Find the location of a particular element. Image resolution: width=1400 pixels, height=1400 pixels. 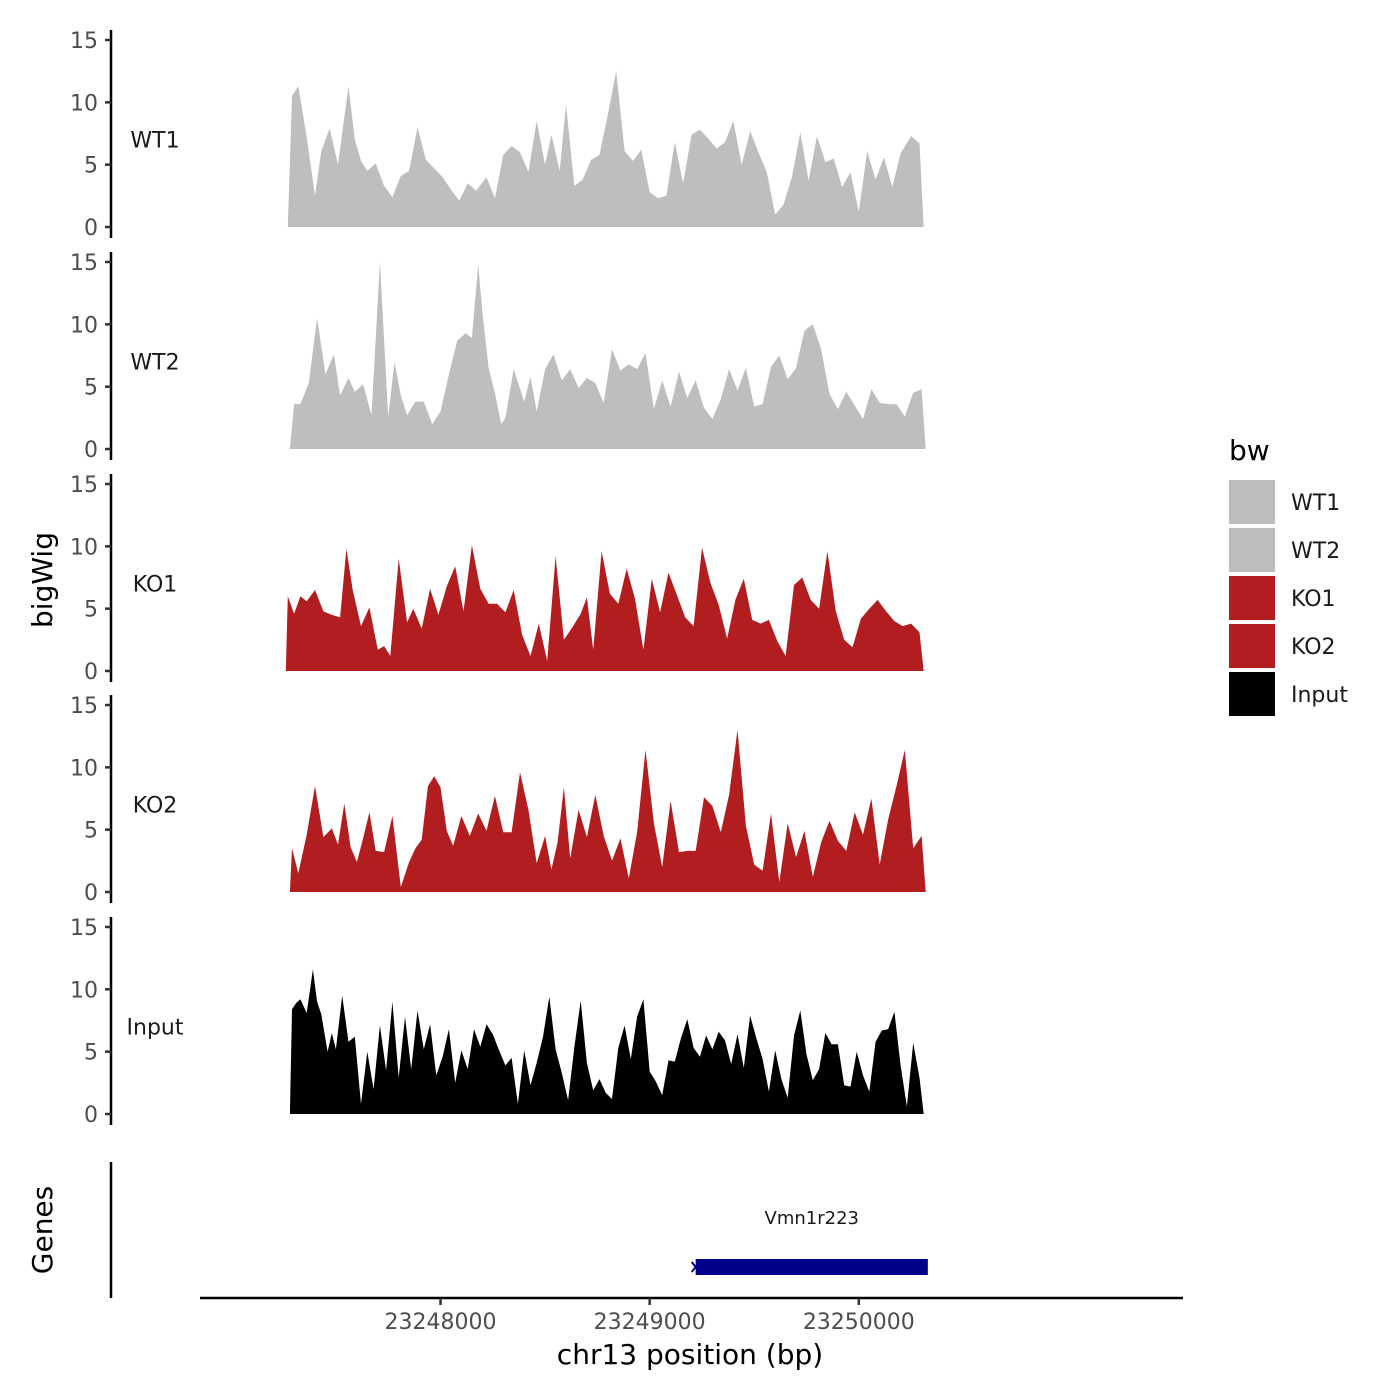

x-tick-label: 23250000 is located at coordinates (859, 1322).